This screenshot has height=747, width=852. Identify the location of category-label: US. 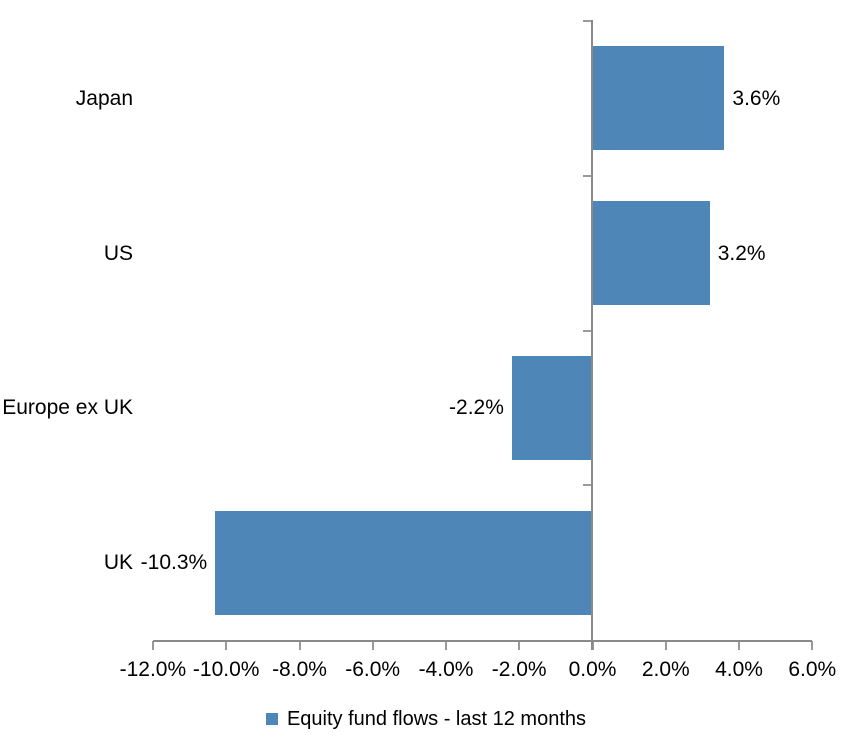
(118, 253).